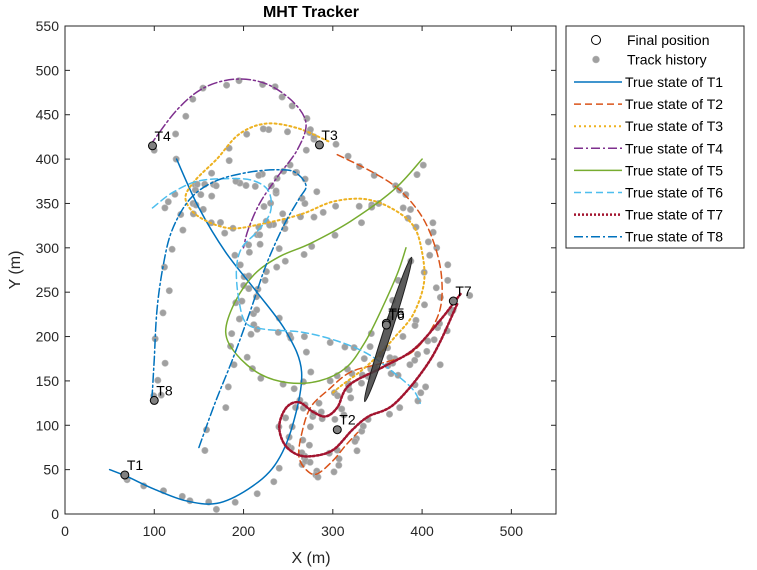  I want to click on series-line-t6, so click(286, 290).